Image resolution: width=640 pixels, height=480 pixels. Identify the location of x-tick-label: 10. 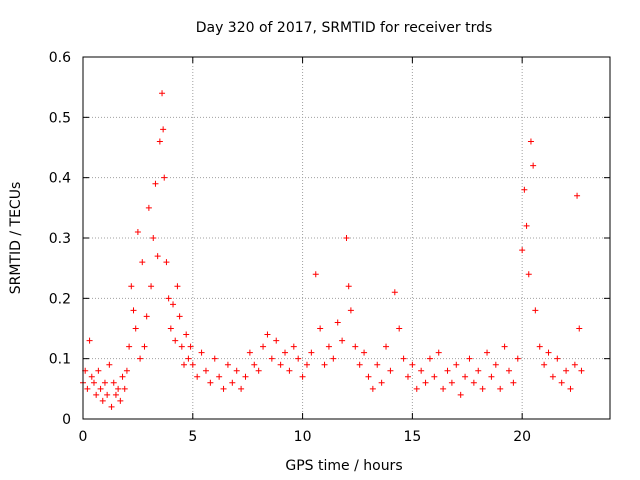
(303, 437).